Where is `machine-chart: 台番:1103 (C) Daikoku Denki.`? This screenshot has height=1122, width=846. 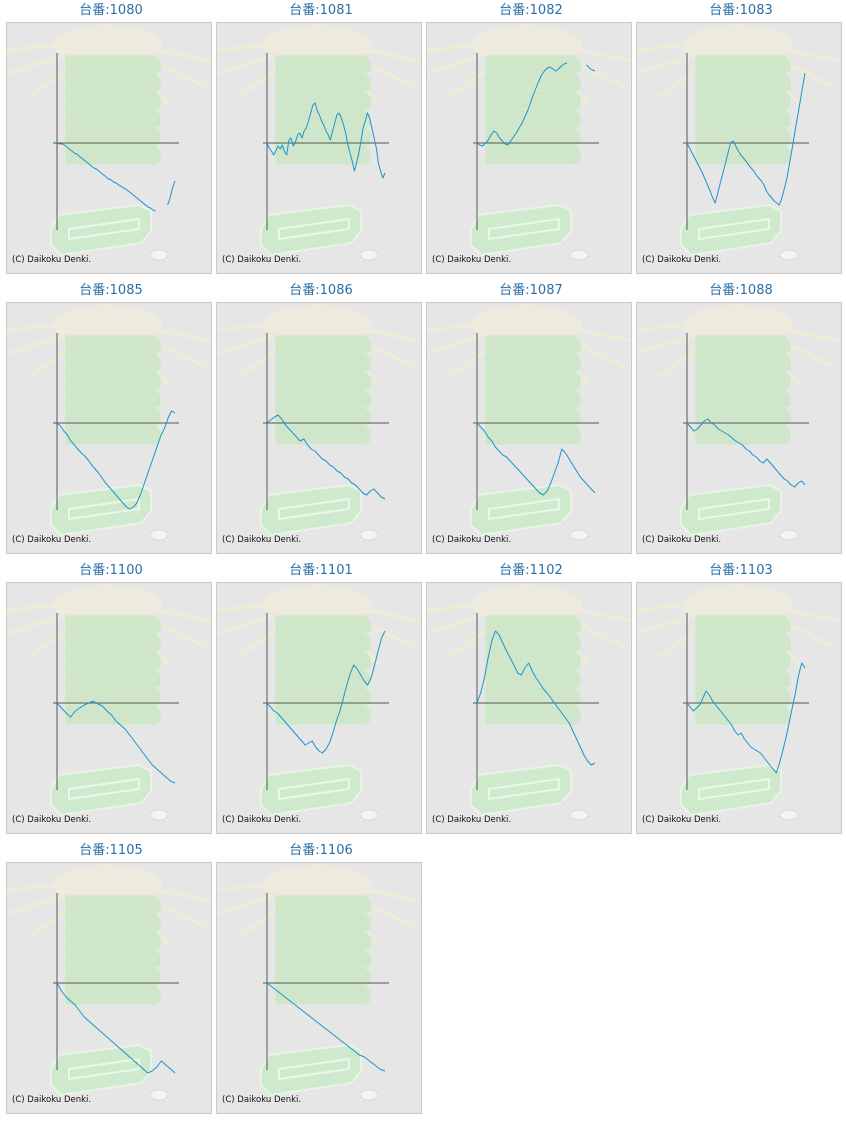
machine-chart: 台番:1103 (C) Daikoku Denki. is located at coordinates (741, 698).